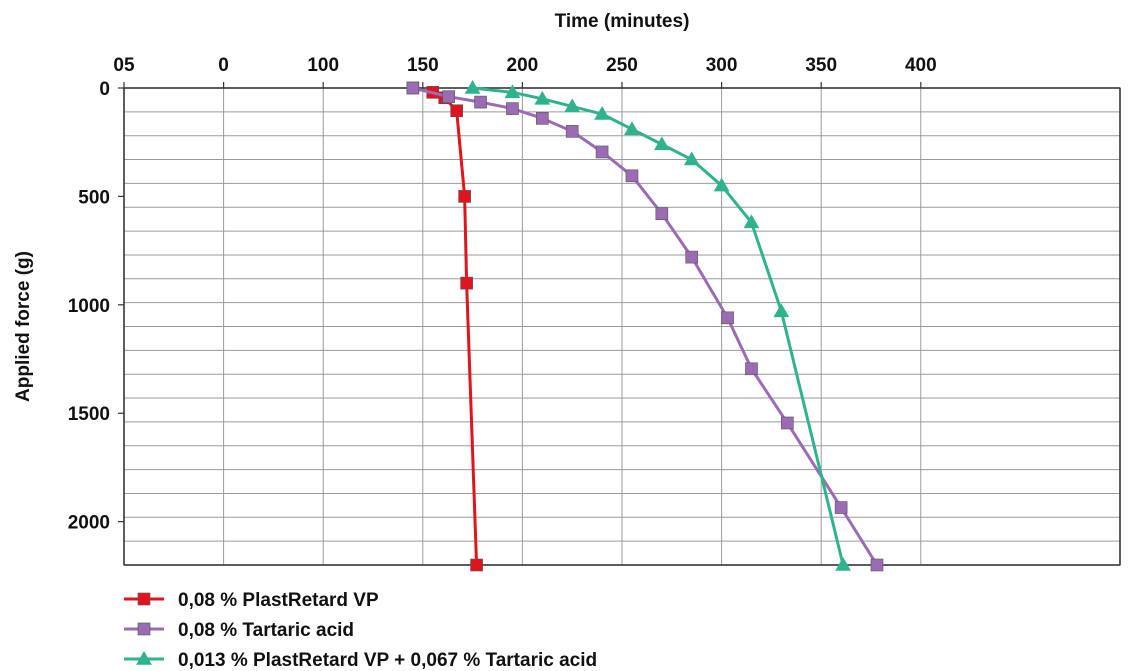 Image resolution: width=1148 pixels, height=671 pixels. I want to click on x-tick-label: 400, so click(921, 65).